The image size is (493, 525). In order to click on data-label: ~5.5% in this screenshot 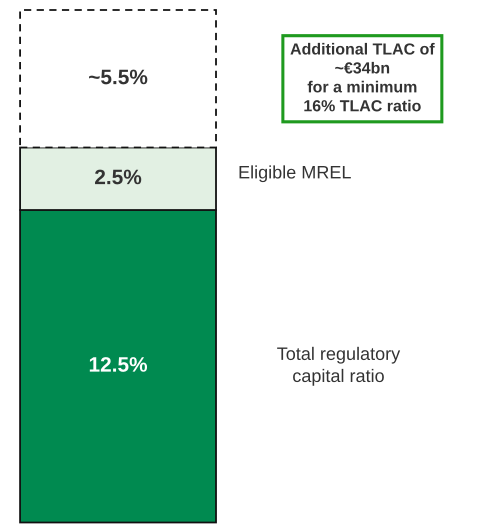, I will do `click(118, 77)`.